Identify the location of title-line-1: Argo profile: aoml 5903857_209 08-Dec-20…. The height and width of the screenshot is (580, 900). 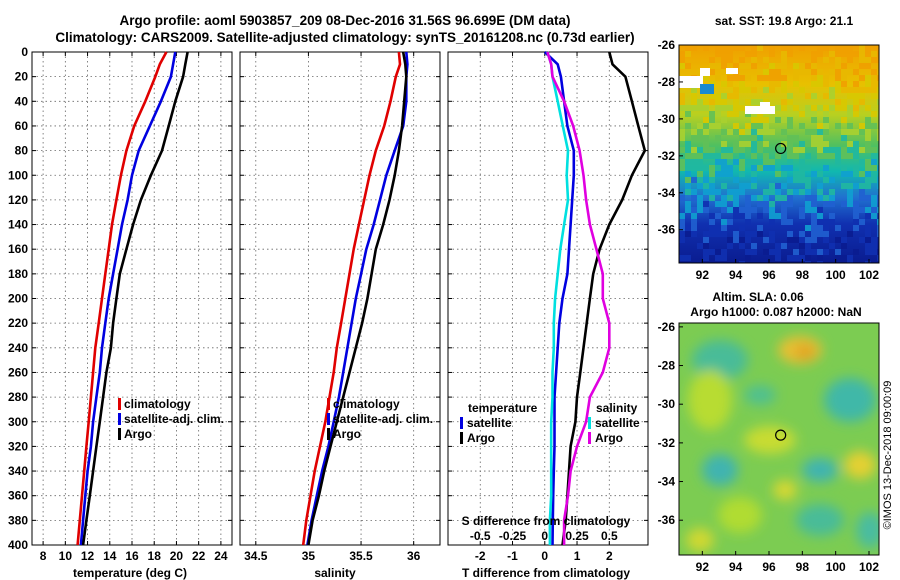
(345, 20).